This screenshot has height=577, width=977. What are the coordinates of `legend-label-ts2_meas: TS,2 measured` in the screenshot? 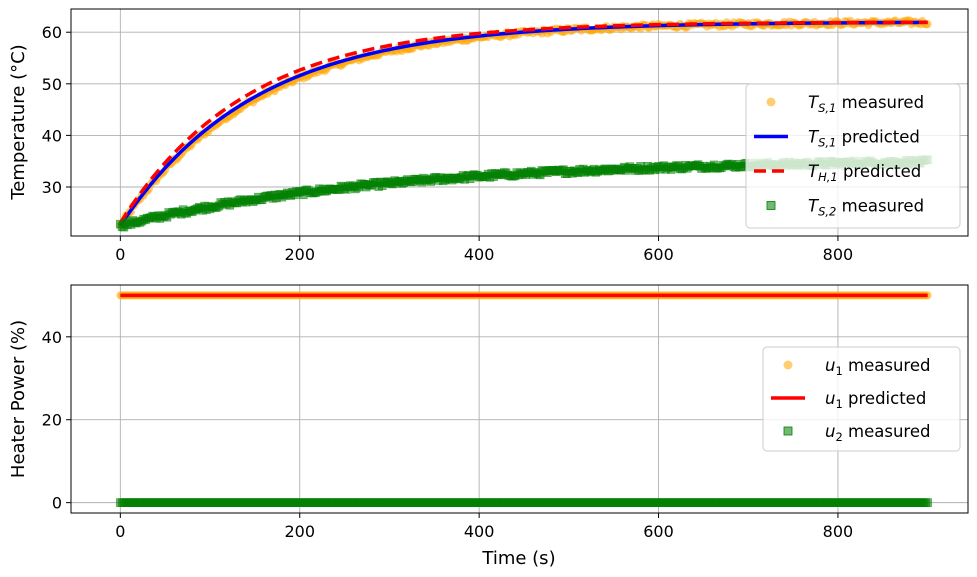 It's located at (866, 208).